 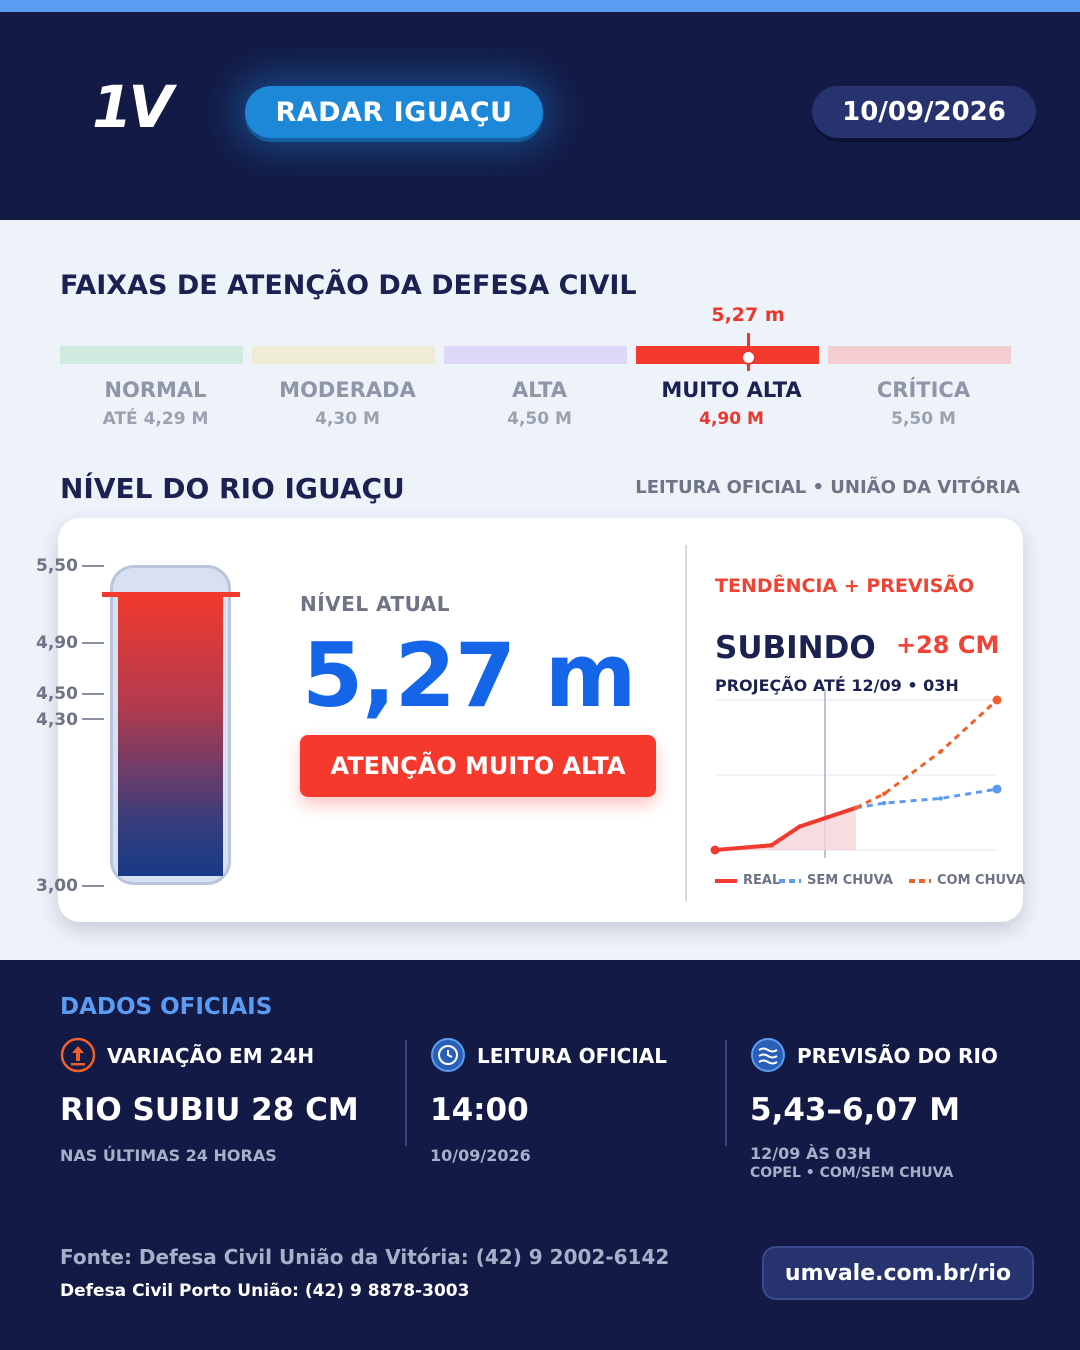 What do you see at coordinates (748, 357) in the screenshot?
I see `level-marker-dot` at bounding box center [748, 357].